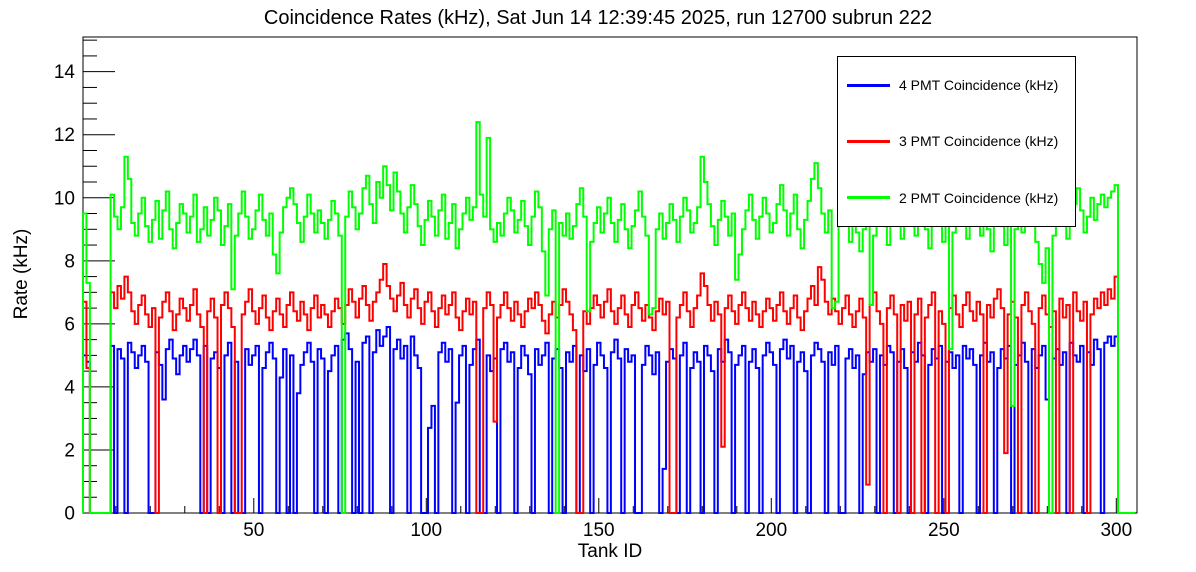 Image resolution: width=1196 pixels, height=572 pixels. I want to click on x-axis-title: Tank ID, so click(610, 551).